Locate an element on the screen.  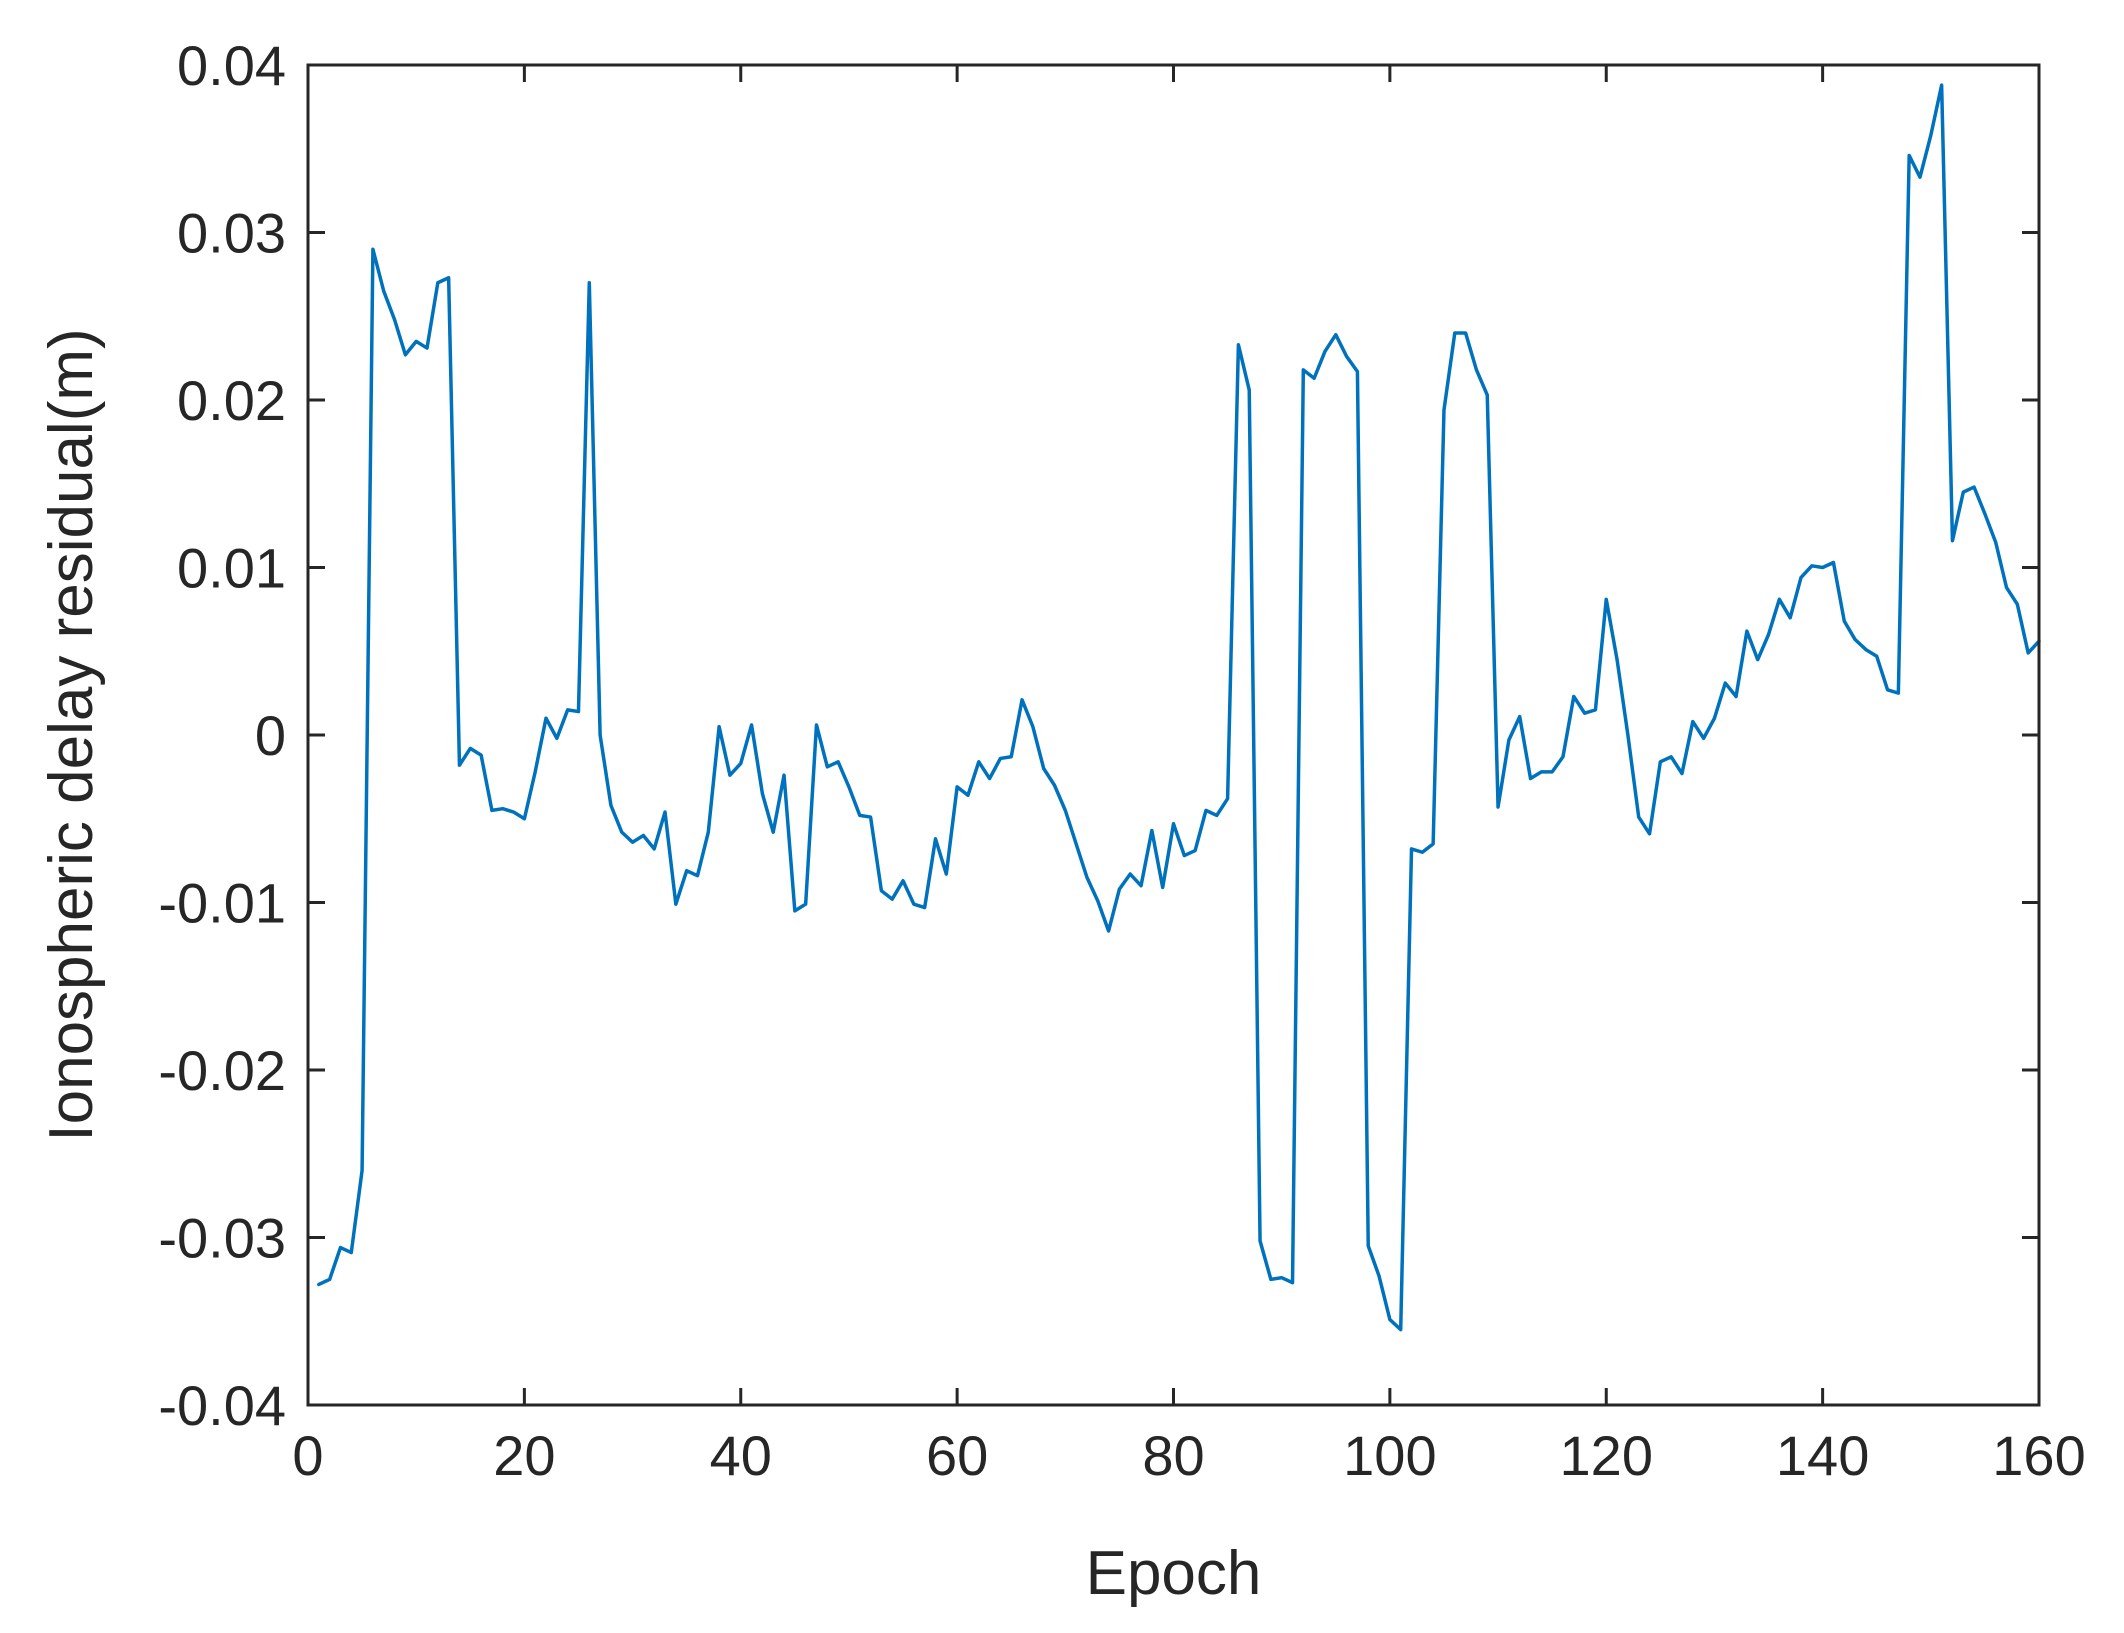
x-tick-labels: 0 20 40 60 80 100 120 140 160 is located at coordinates (1188, 1455).